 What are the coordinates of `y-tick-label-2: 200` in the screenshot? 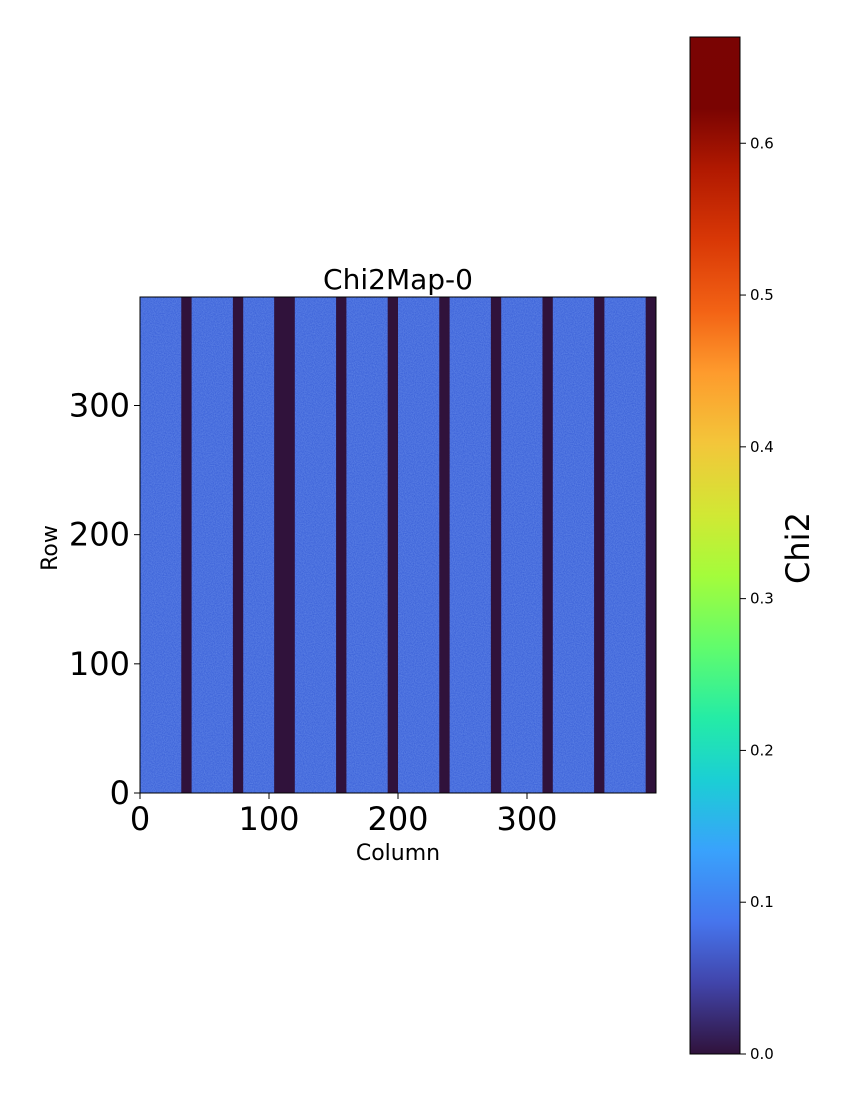 It's located at (99, 535).